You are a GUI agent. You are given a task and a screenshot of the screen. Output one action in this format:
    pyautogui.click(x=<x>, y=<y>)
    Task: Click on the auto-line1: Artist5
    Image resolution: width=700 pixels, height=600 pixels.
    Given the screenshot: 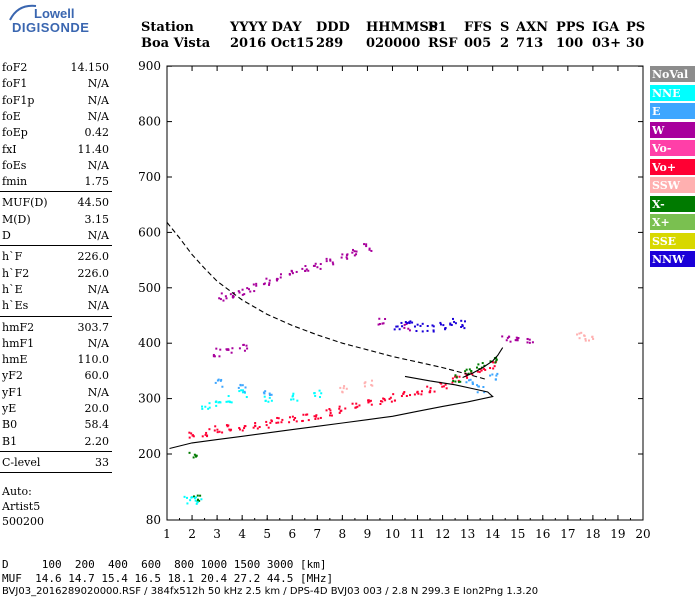 What is the action you would take?
    pyautogui.click(x=21, y=506)
    